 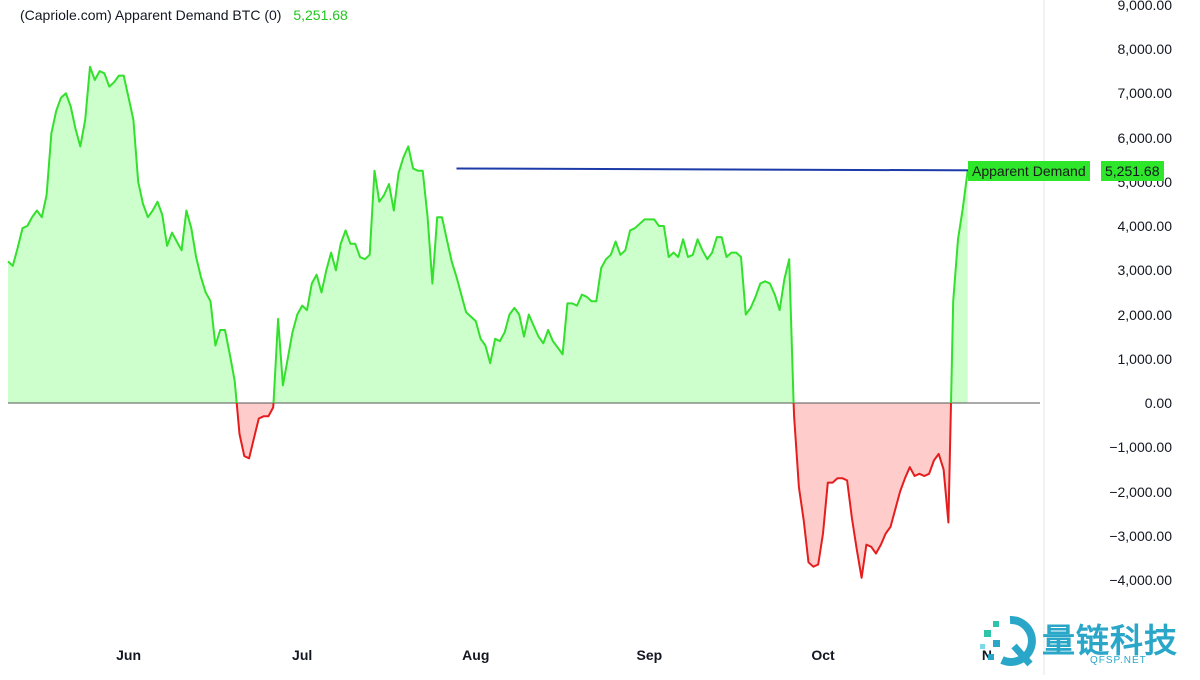 I want to click on y-tick-label: 0.00, so click(x=1158, y=403).